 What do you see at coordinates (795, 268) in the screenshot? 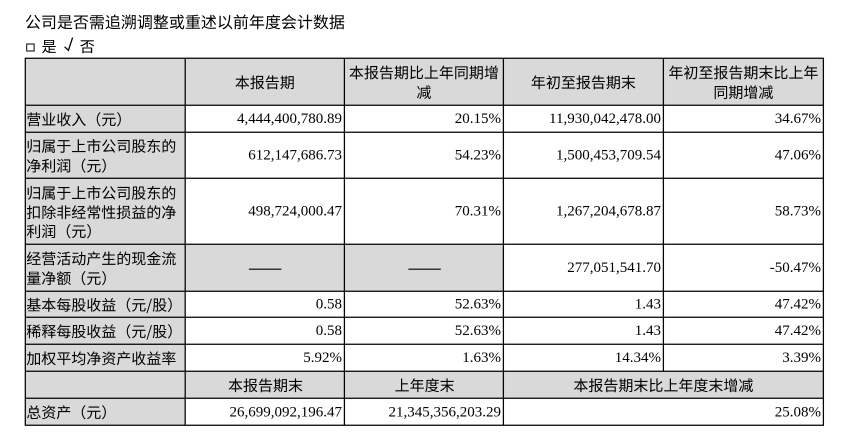
I see `svg-text: -50.47%` at bounding box center [795, 268].